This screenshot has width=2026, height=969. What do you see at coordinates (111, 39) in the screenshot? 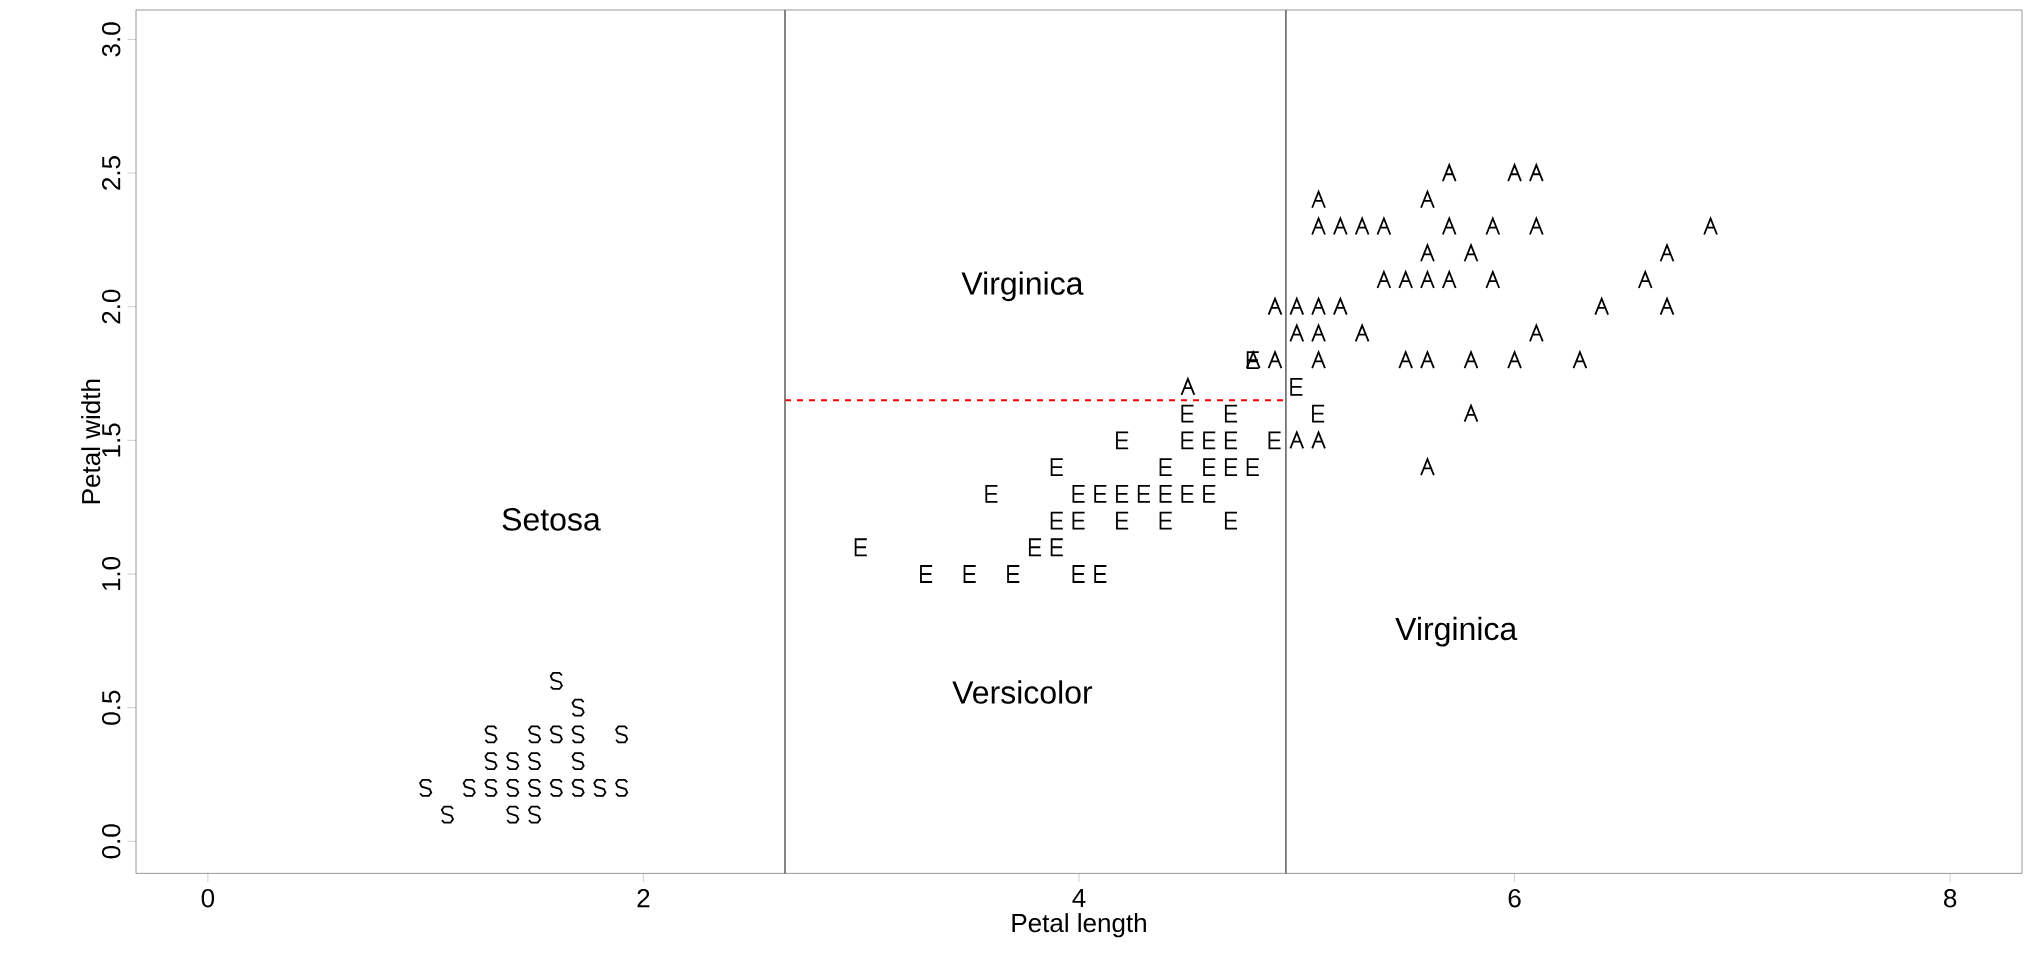
I see `y-tick-label: 3.0` at bounding box center [111, 39].